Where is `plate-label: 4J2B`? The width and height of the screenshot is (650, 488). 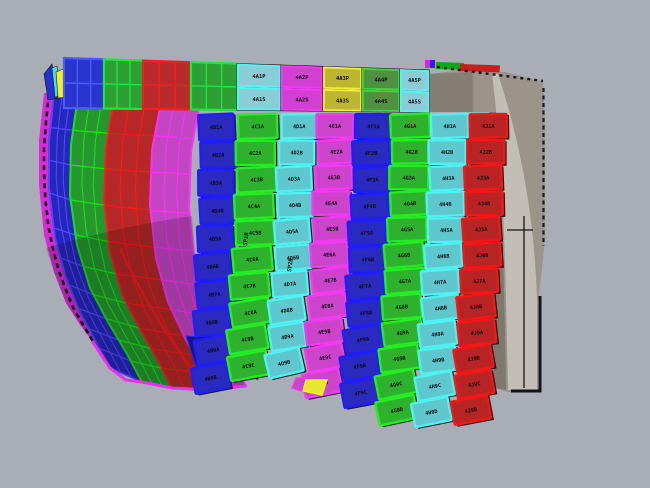 plate-label: 4J2B is located at coordinates (485, 153).